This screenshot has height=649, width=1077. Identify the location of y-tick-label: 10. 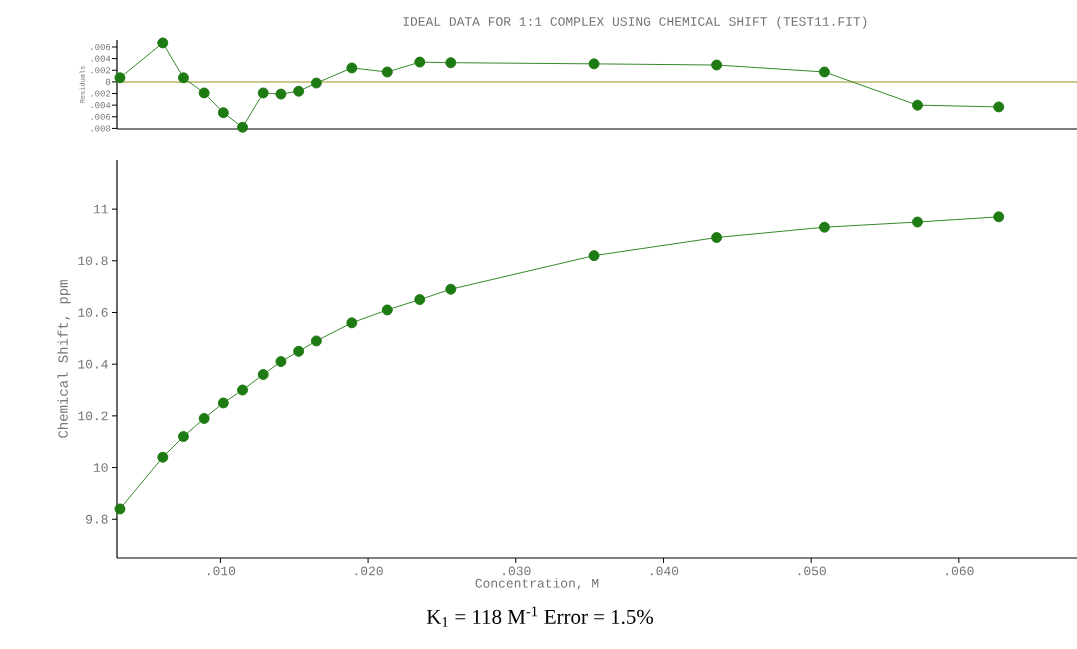
(100, 467).